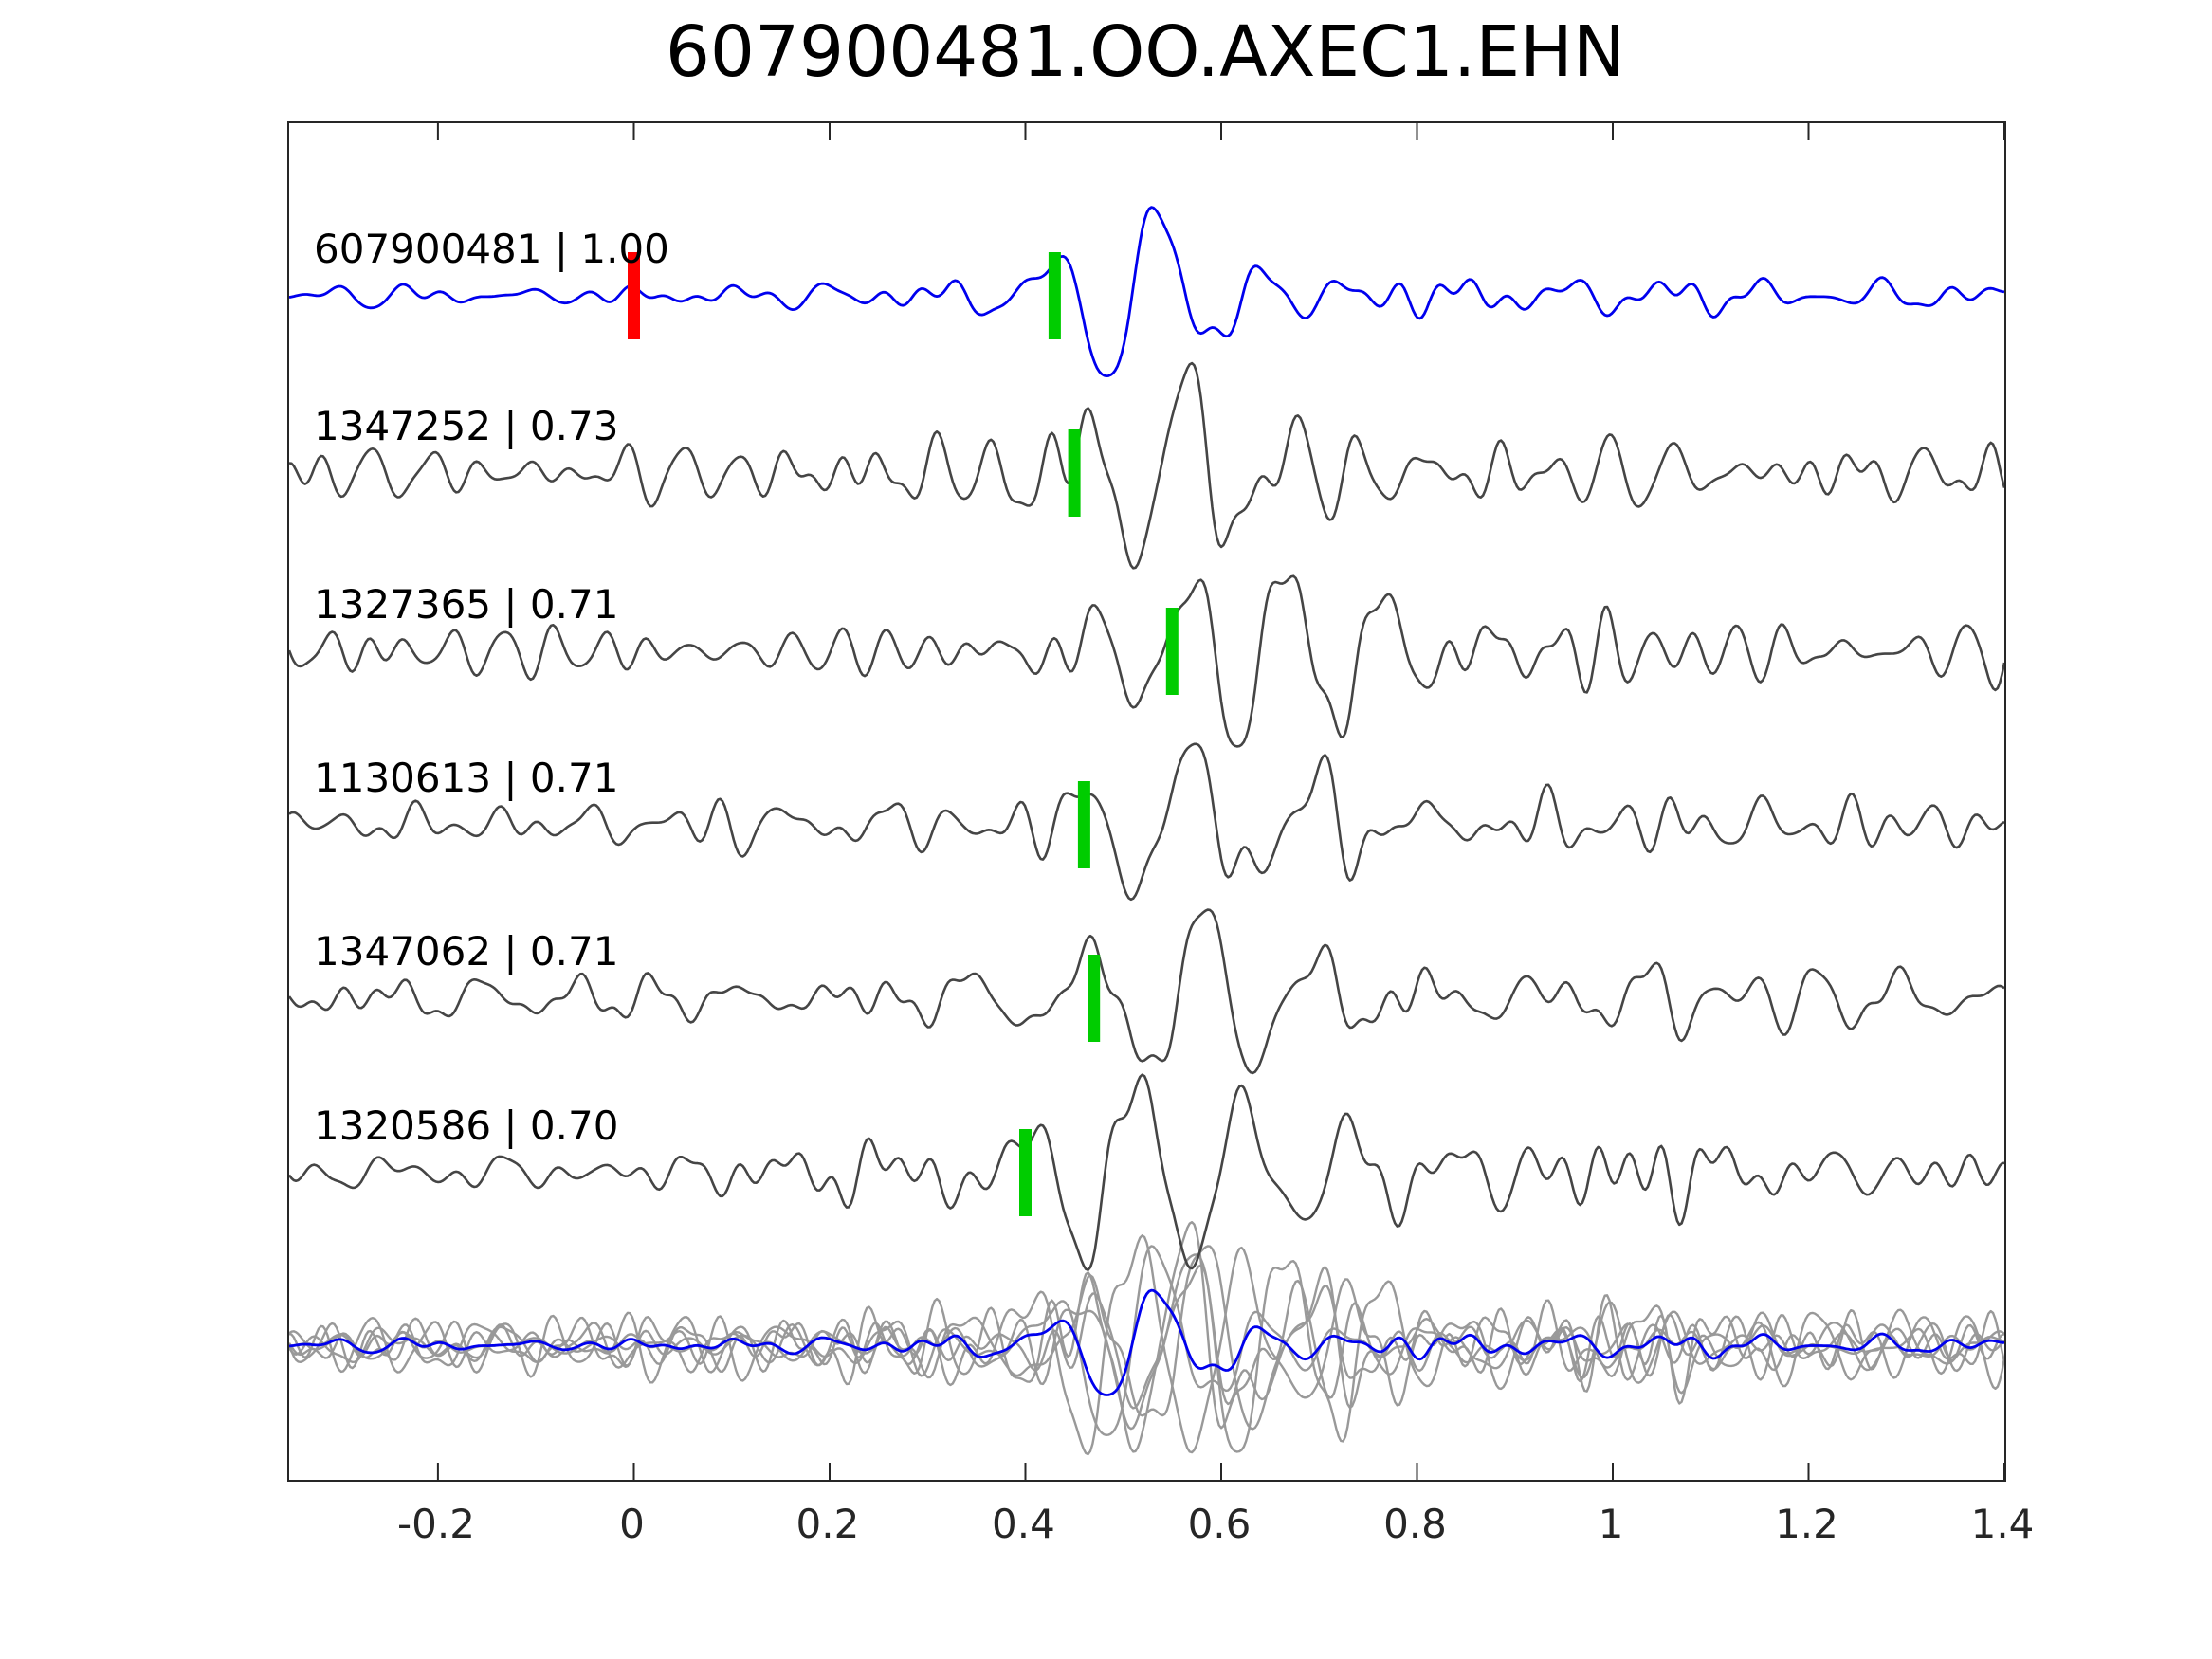 This screenshot has width=2212, height=1659. I want to click on x-tick-label: 0.4, so click(1023, 1524).